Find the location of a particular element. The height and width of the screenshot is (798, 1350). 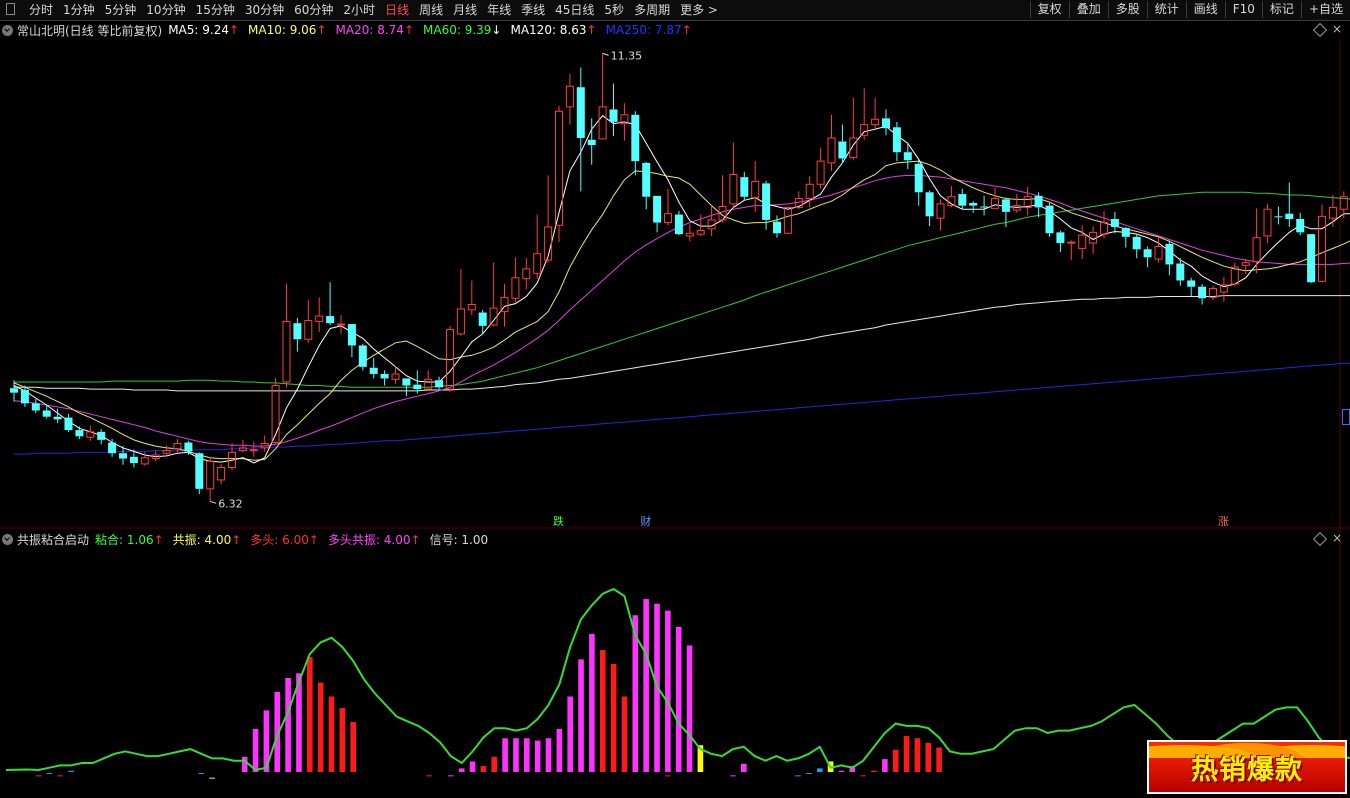

period-tab: 10分钟 is located at coordinates (166, 10).